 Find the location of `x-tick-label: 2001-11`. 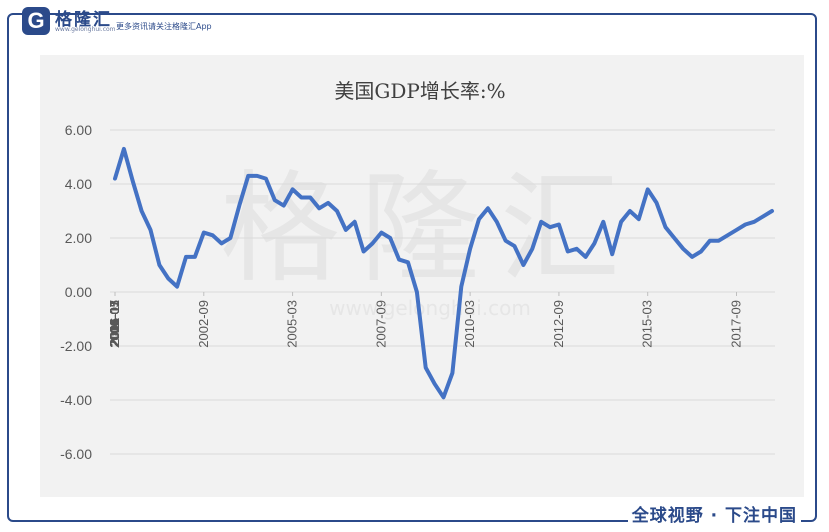

x-tick-label: 2001-11 is located at coordinates (114, 323).